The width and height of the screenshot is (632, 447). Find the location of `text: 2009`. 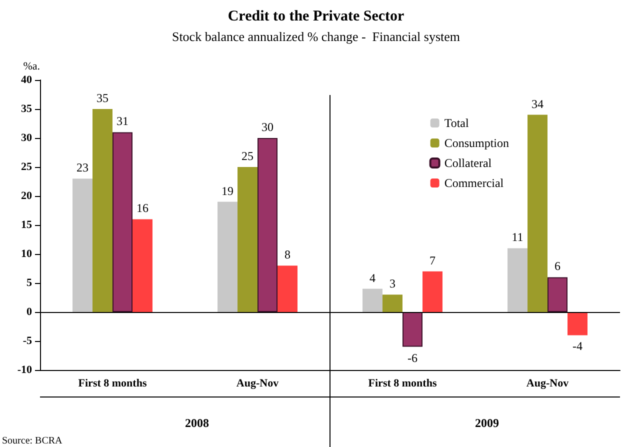

text: 2009 is located at coordinates (487, 423).